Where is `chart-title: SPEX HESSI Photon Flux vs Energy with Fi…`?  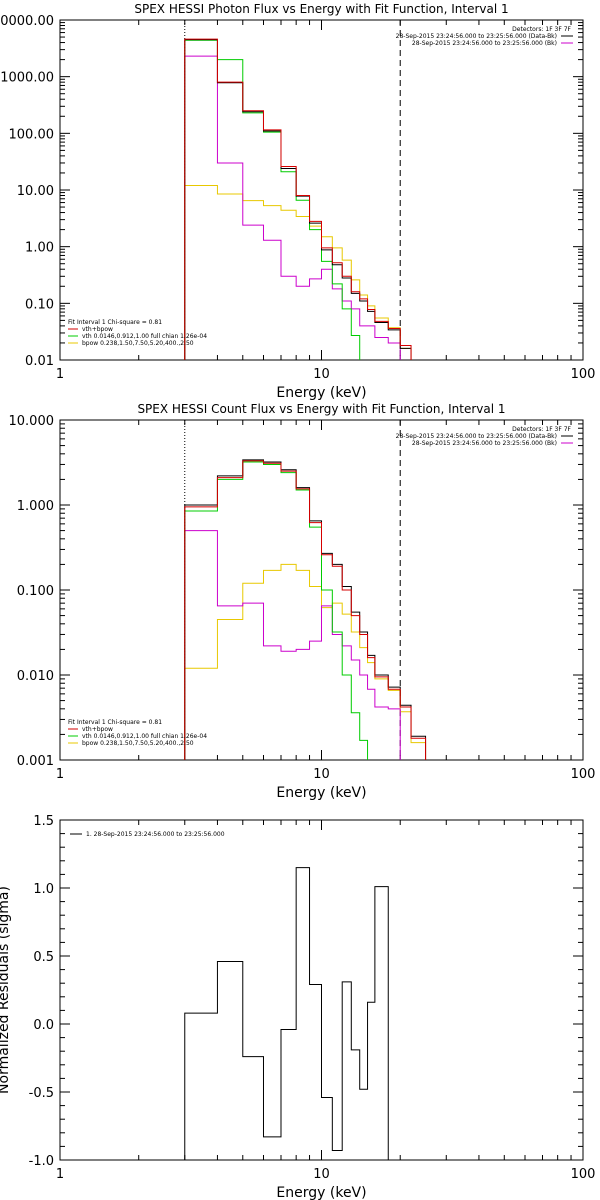
chart-title: SPEX HESSI Photon Flux vs Energy with Fi… is located at coordinates (321, 9).